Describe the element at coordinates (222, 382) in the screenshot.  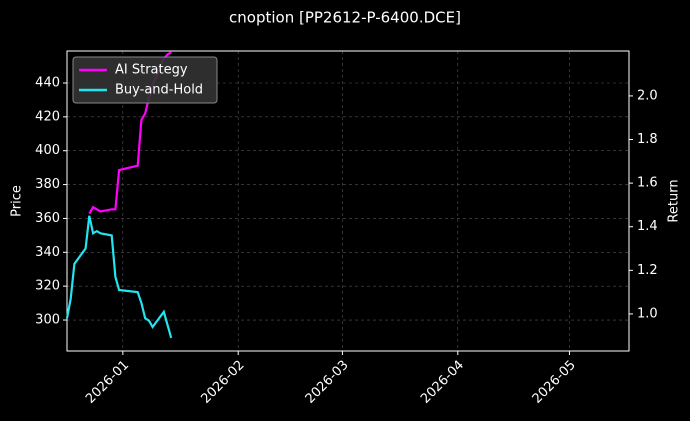
I see `x-tick-label: 2026-02` at that location.